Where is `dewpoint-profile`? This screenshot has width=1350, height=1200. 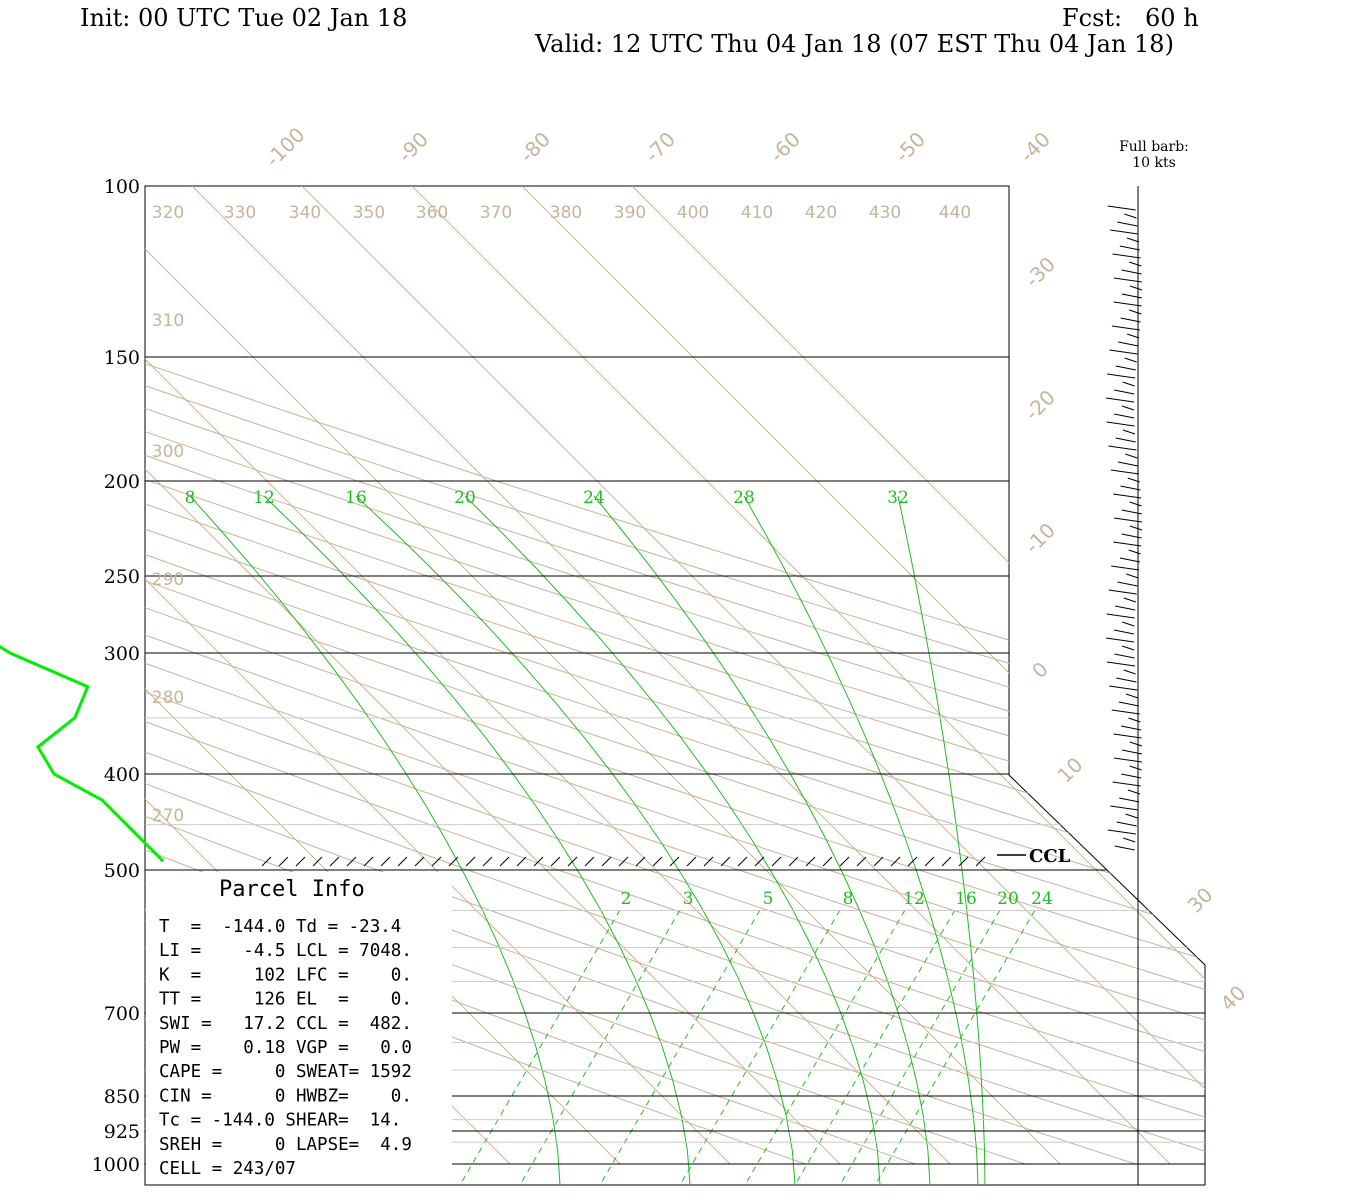 dewpoint-profile is located at coordinates (82, 753).